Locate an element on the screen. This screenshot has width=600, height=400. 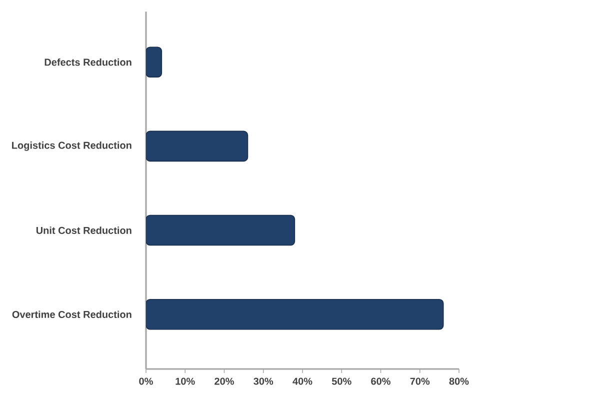
x-tick-label: 10% is located at coordinates (185, 381).